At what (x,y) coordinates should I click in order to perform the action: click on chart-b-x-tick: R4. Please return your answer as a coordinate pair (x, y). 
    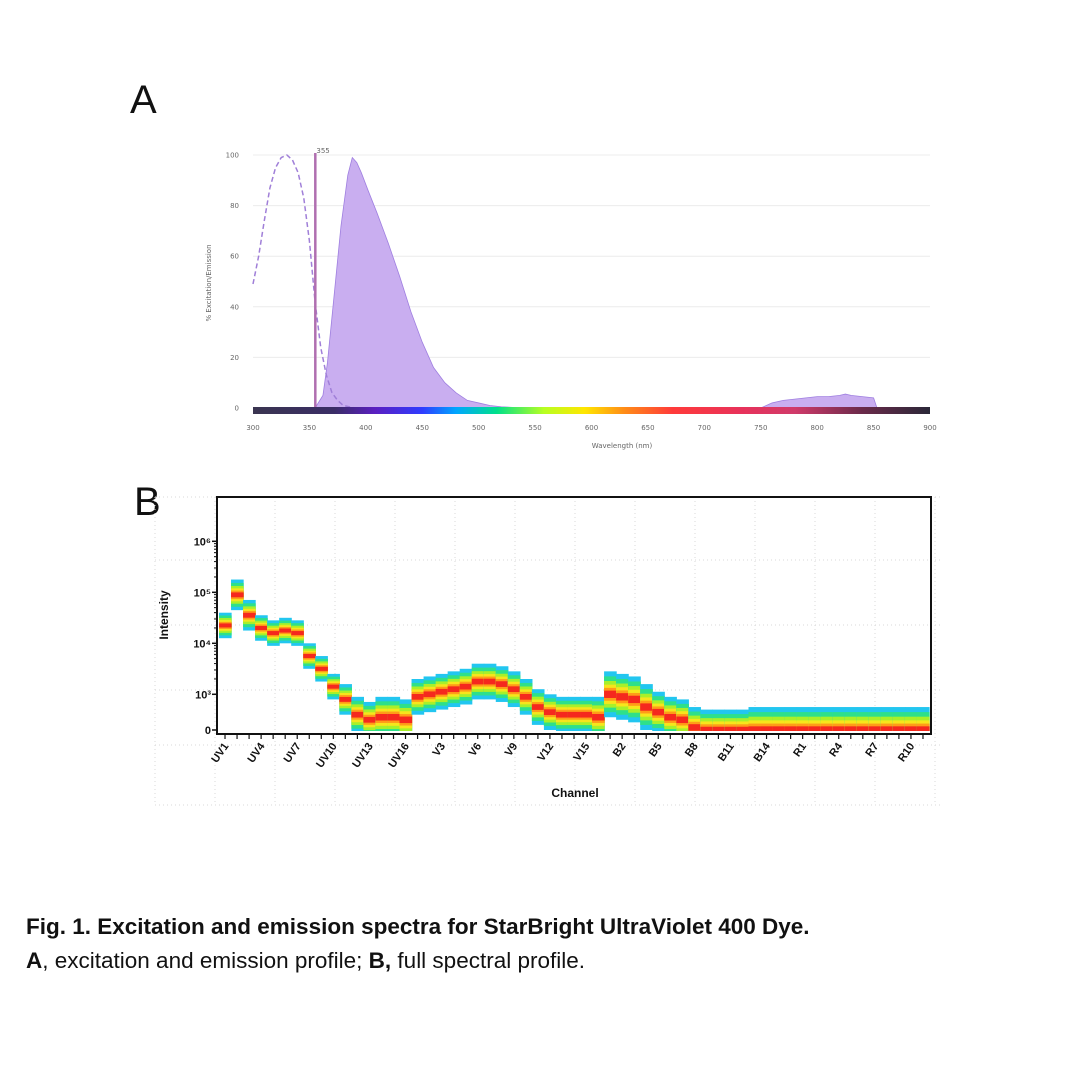
    Looking at the image, I should click on (836, 749).